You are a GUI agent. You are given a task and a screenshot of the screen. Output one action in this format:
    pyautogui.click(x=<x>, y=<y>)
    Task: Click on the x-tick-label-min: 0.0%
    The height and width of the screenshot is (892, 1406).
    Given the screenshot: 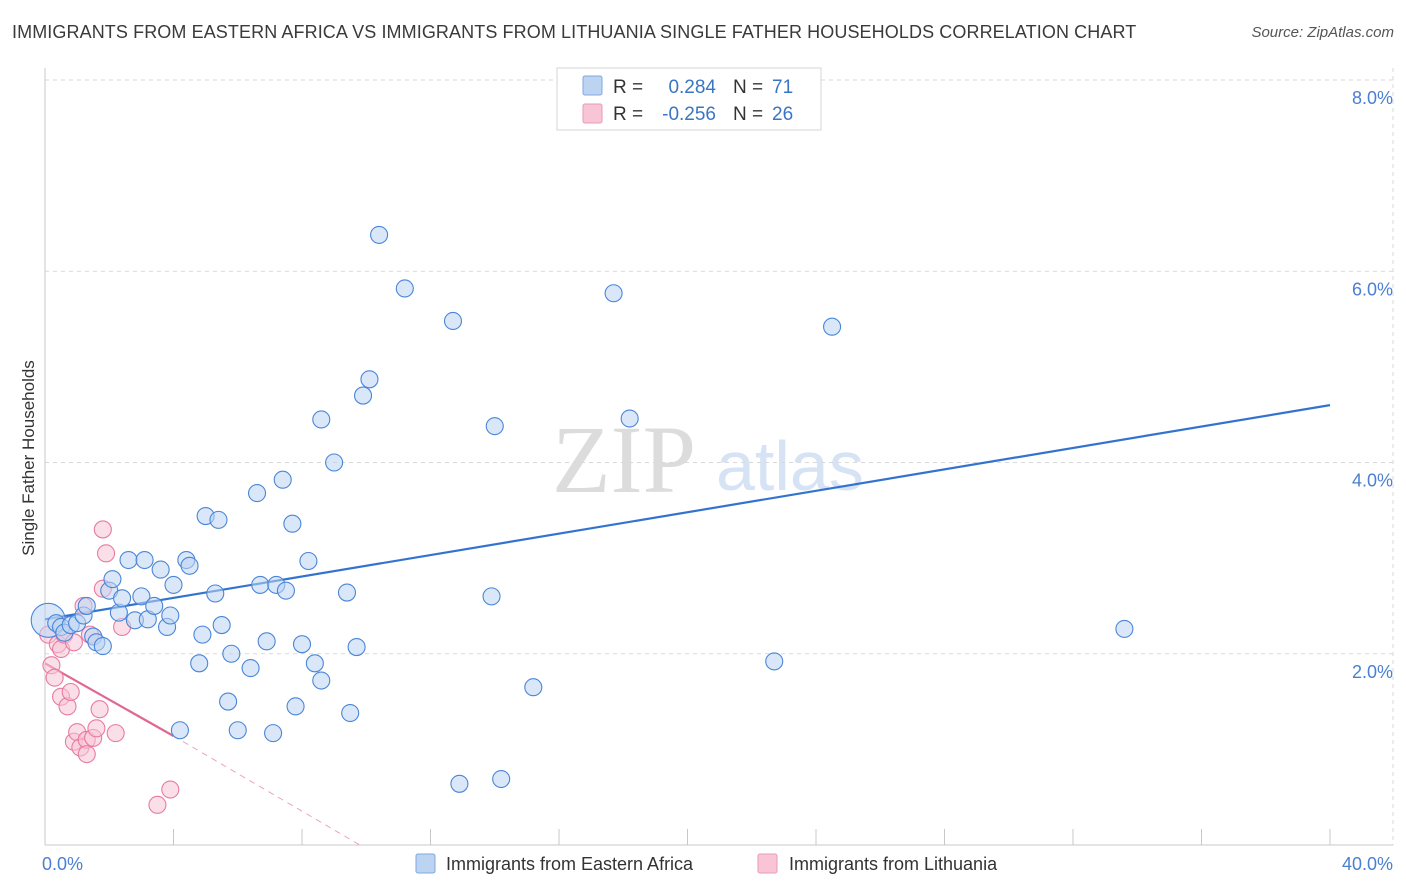 What is the action you would take?
    pyautogui.click(x=62, y=864)
    